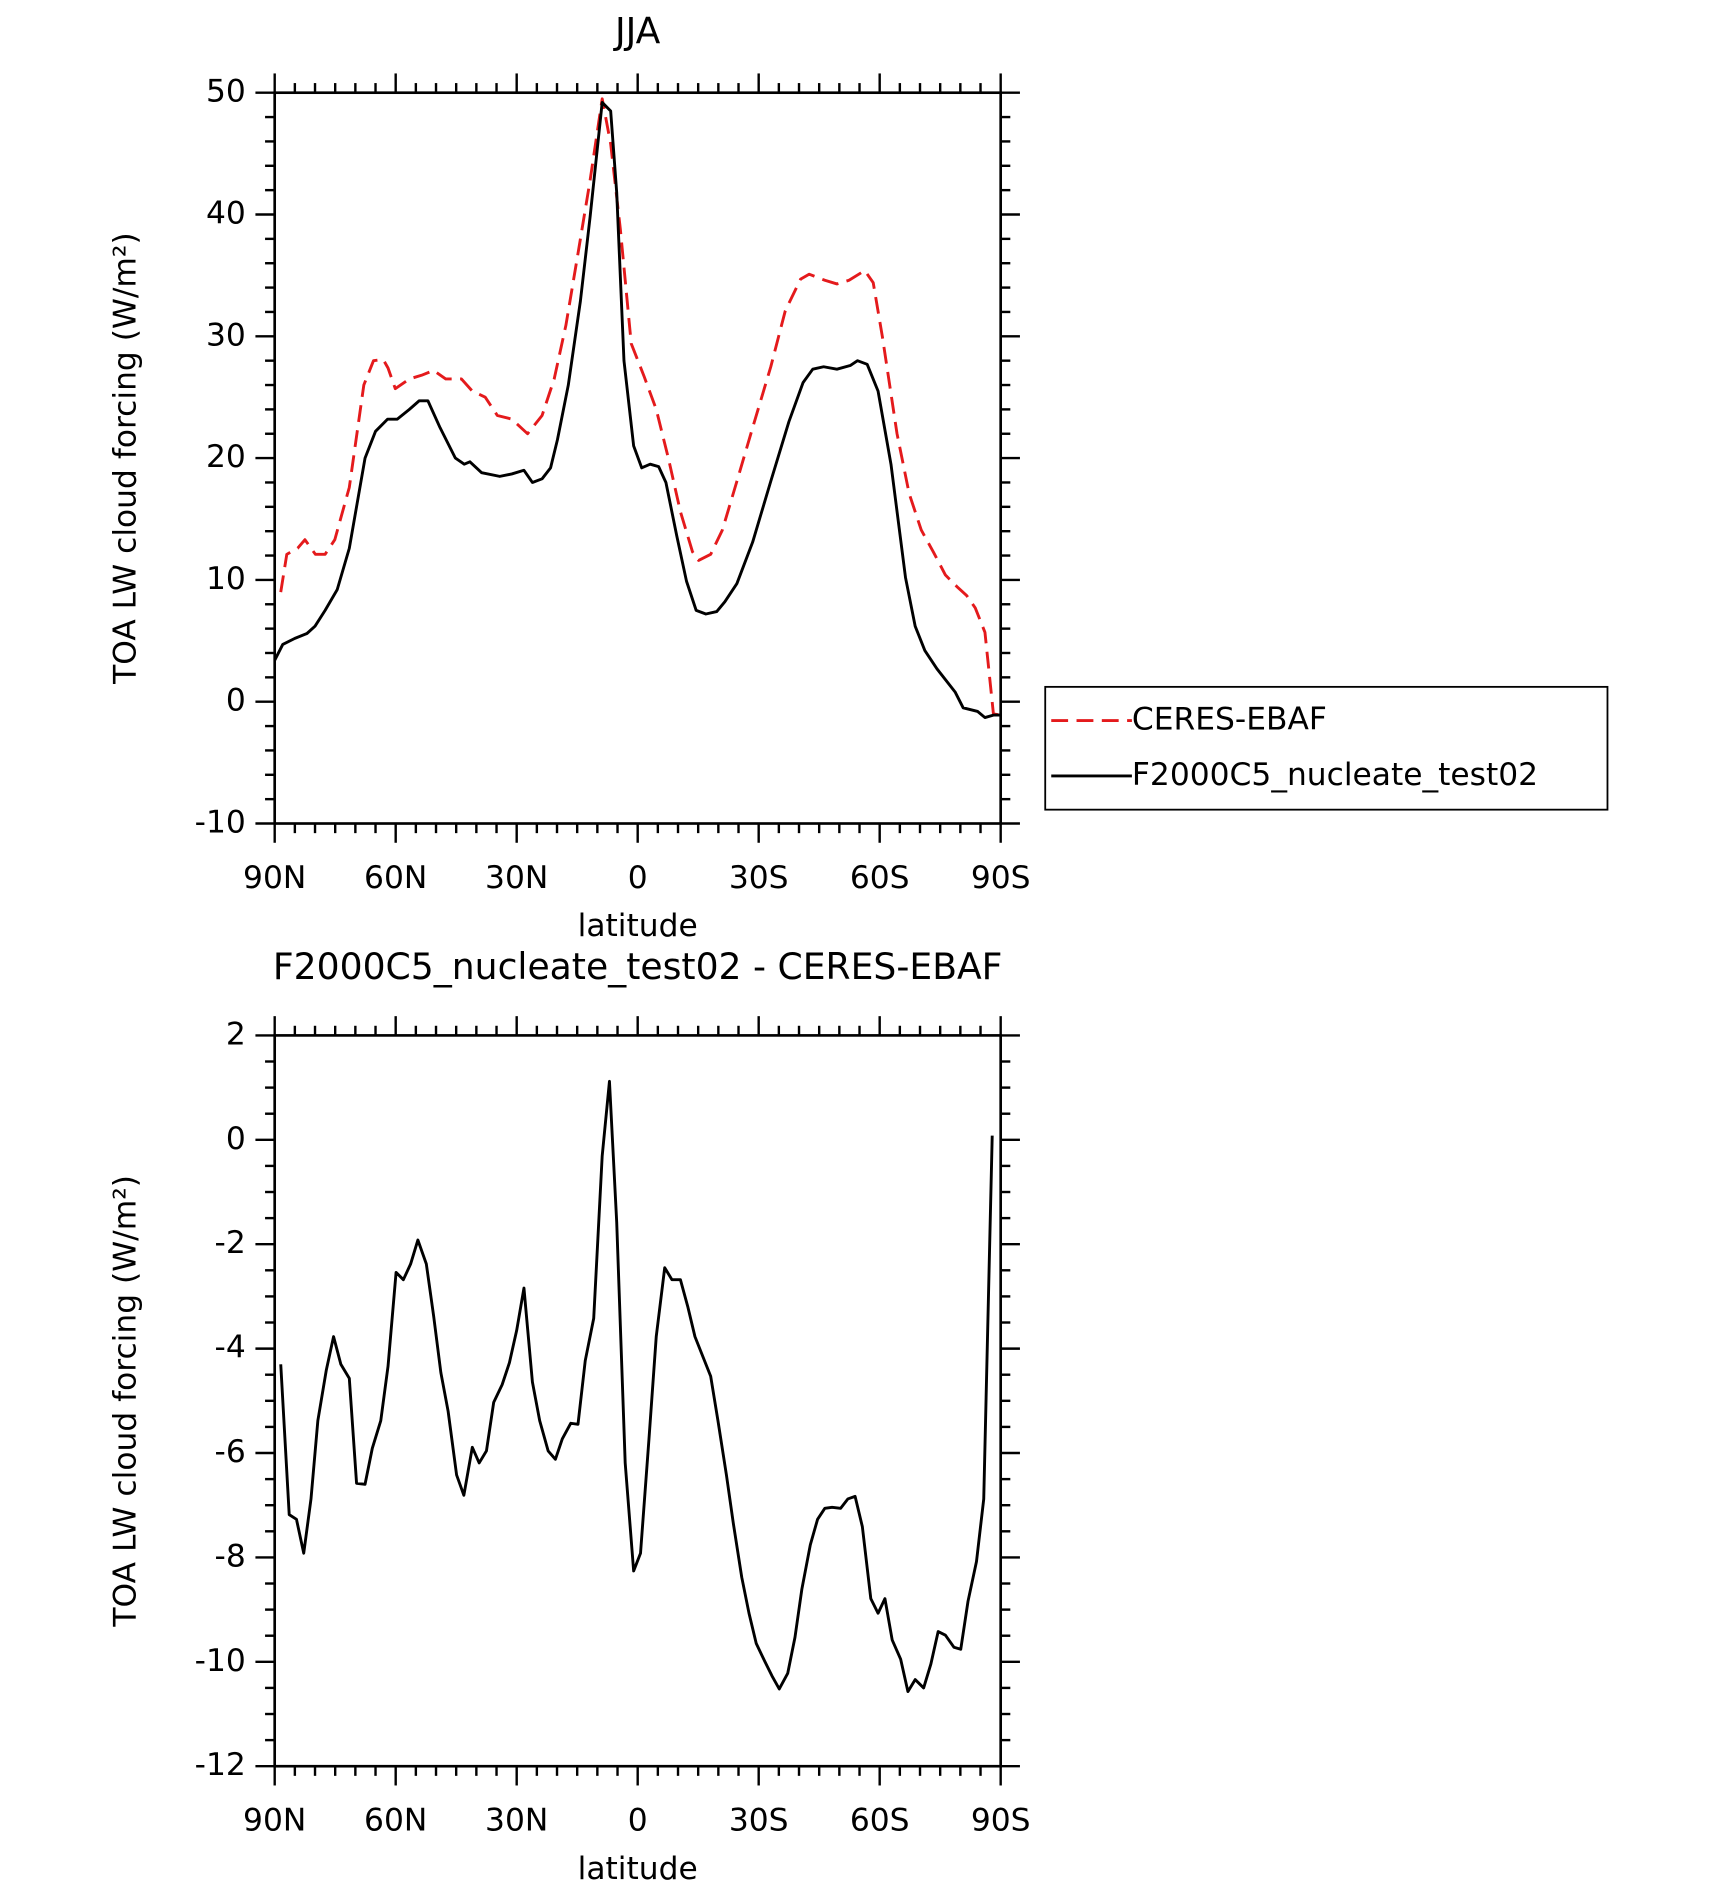 This screenshot has width=1710, height=1883. What do you see at coordinates (220, 1765) in the screenshot?
I see `y-tick-label: -12` at bounding box center [220, 1765].